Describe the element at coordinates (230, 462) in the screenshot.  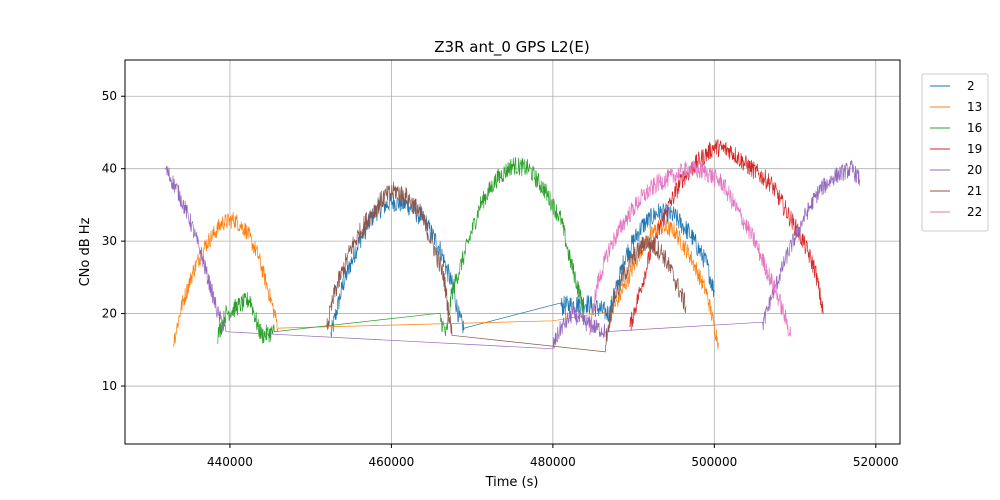
I see `x-tick-label: 440000` at that location.